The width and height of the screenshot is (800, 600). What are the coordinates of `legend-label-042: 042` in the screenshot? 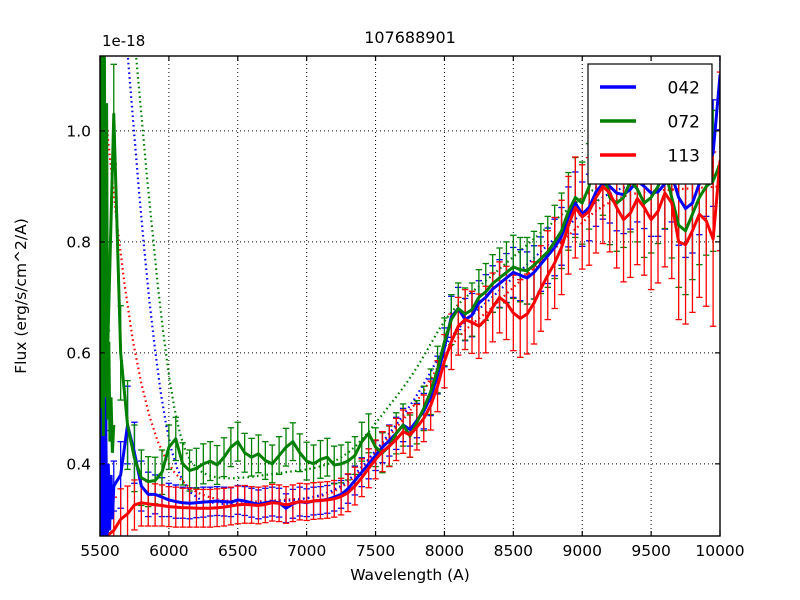 It's located at (684, 89).